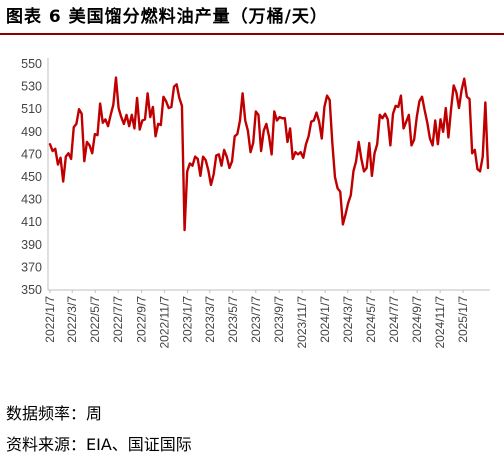  What do you see at coordinates (118, 319) in the screenshot?
I see `x-tick-label: 2022/7/7` at bounding box center [118, 319].